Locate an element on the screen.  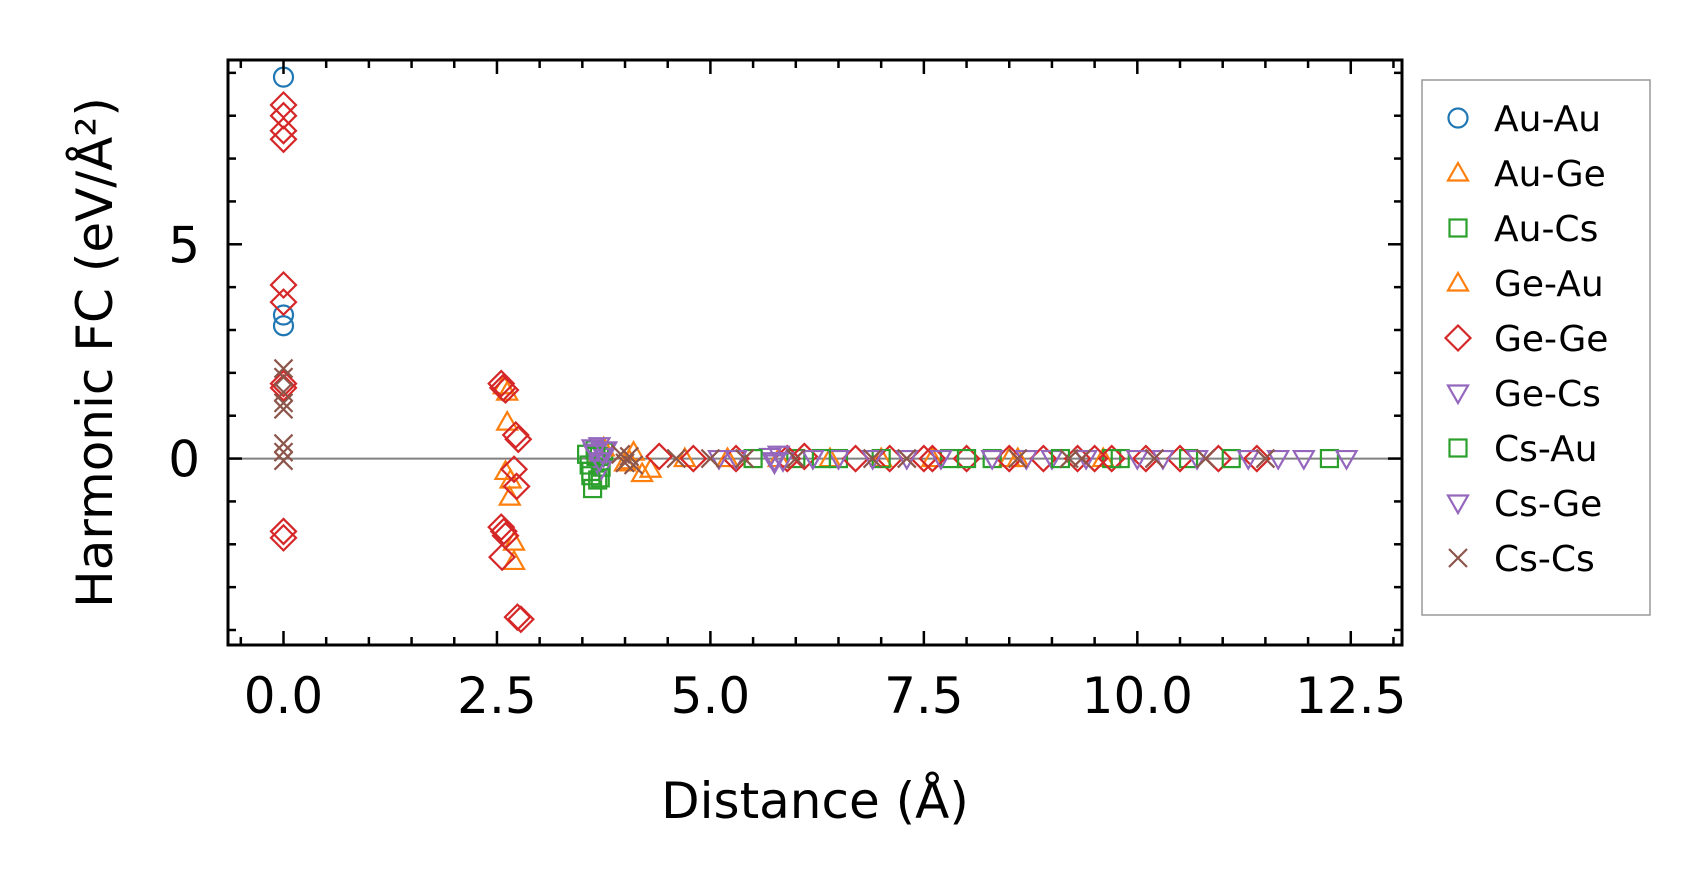
series-ge-au is located at coordinates (762, 475).